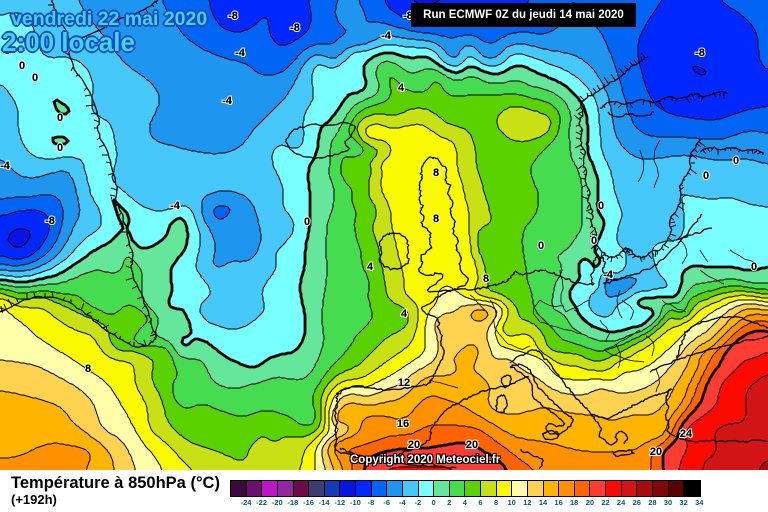 The width and height of the screenshot is (768, 512). What do you see at coordinates (403, 424) in the screenshot?
I see `svg-text: 16` at bounding box center [403, 424].